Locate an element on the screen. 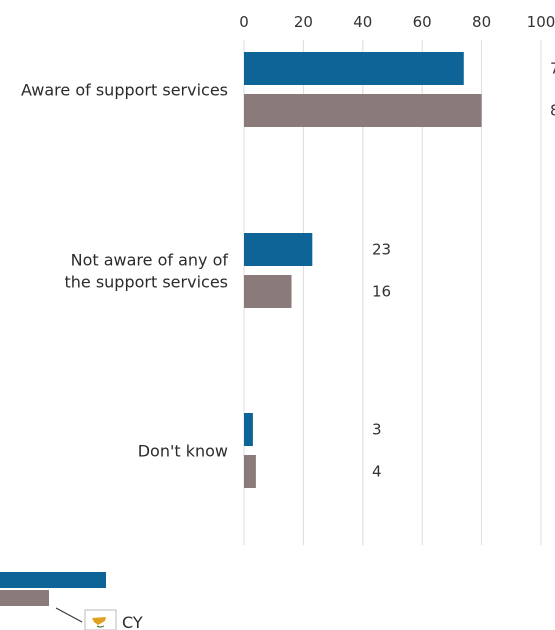  value-label-cat3-series1: 3 is located at coordinates (377, 430).